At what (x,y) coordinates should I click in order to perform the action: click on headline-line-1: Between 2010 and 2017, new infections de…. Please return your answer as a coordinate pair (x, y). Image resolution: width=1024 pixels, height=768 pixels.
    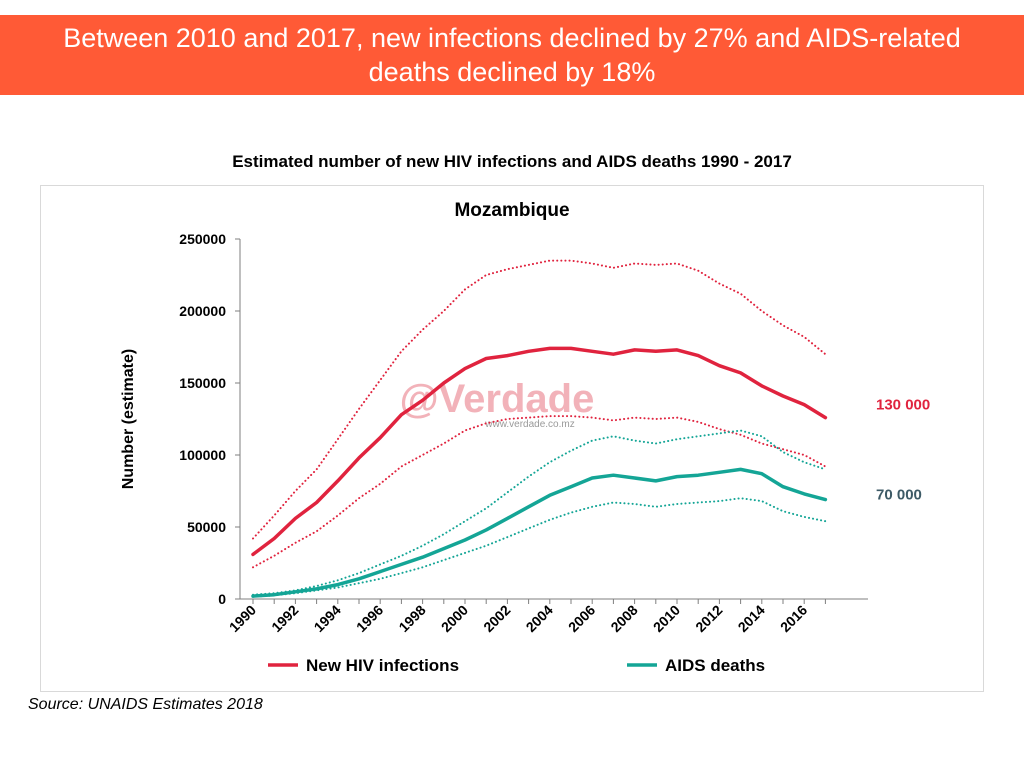
    Looking at the image, I should click on (512, 38).